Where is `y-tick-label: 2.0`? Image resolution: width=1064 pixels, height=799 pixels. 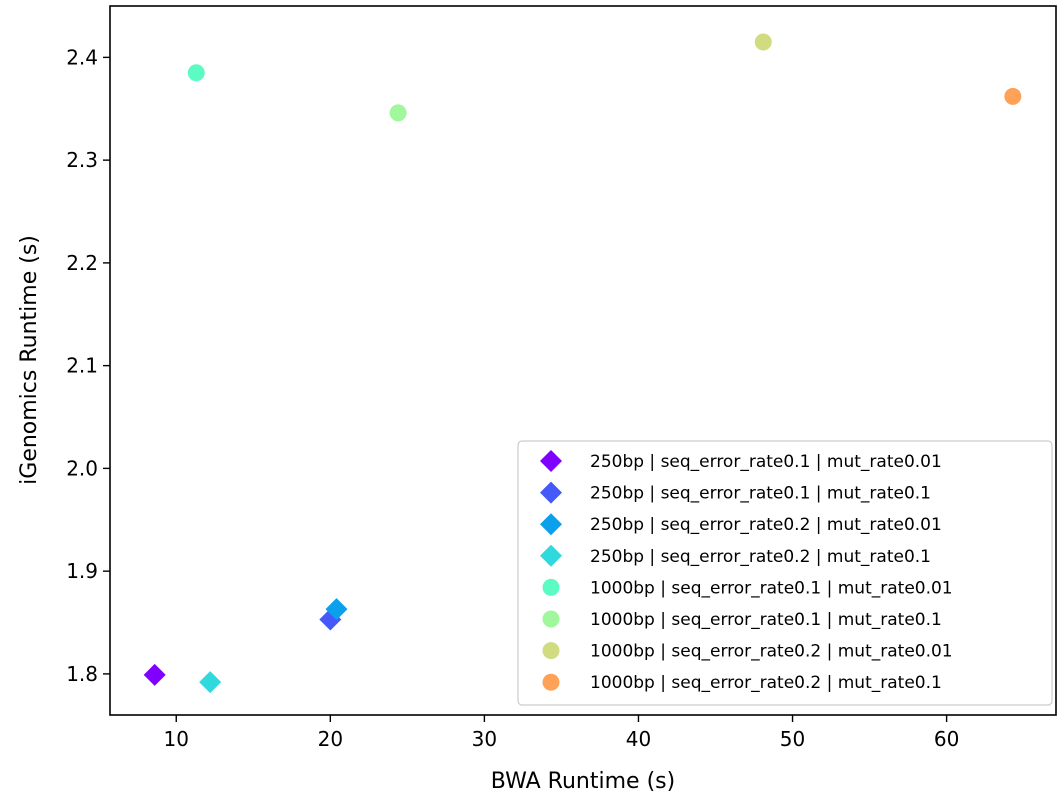 y-tick-label: 2.0 is located at coordinates (82, 468).